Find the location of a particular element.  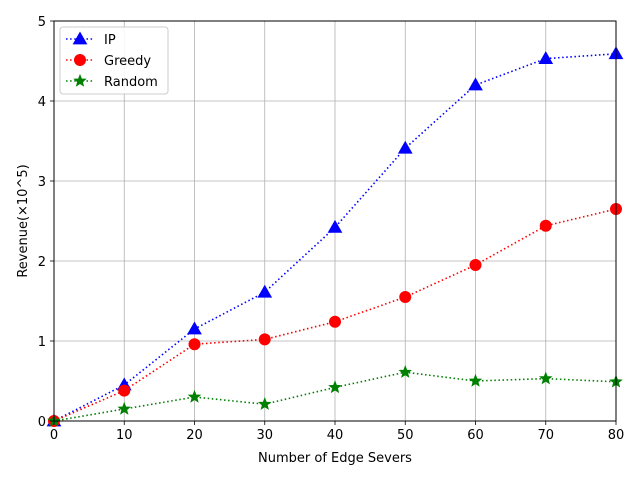

legend-label: IP is located at coordinates (110, 40).